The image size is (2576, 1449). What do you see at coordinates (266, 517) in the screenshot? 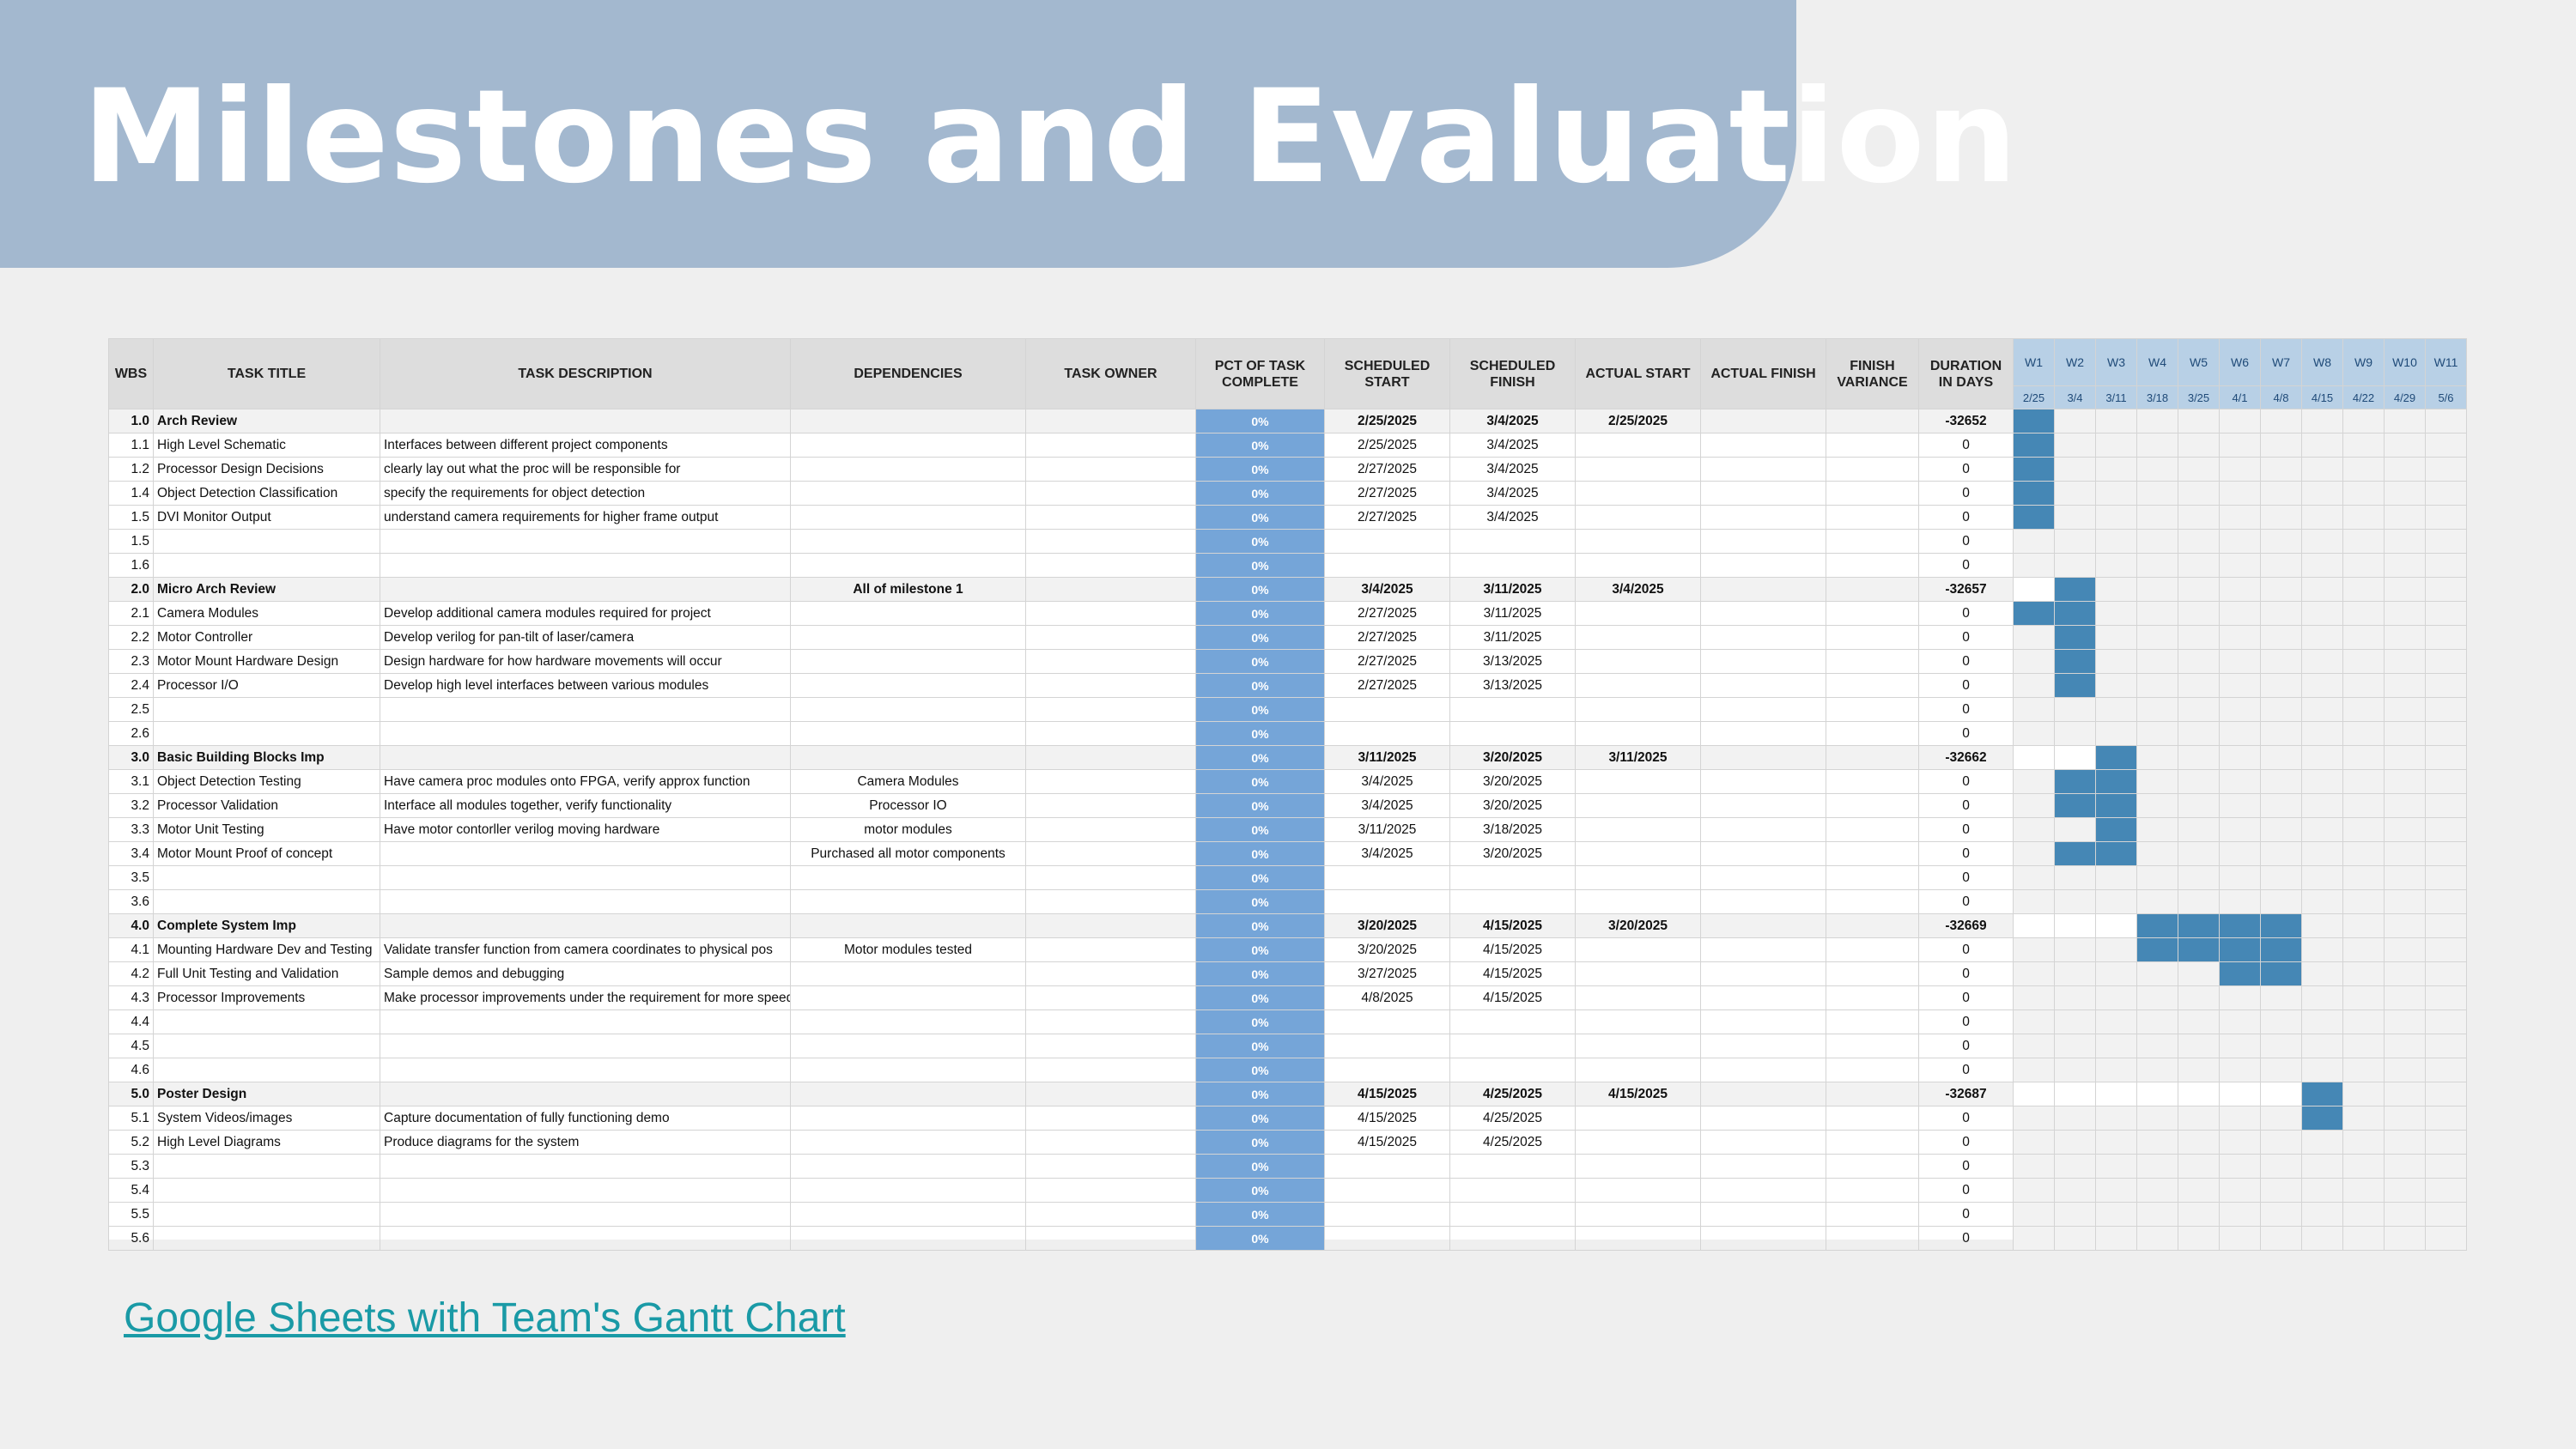
I see `task-title-cell: DVI Monitor Output` at bounding box center [266, 517].